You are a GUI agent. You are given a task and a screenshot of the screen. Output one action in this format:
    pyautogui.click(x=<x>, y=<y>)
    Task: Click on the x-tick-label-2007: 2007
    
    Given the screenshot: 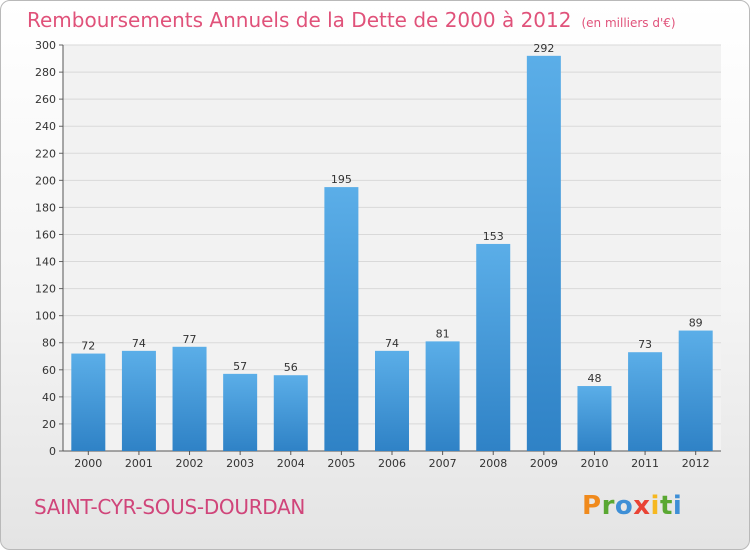 What is the action you would take?
    pyautogui.click(x=443, y=463)
    